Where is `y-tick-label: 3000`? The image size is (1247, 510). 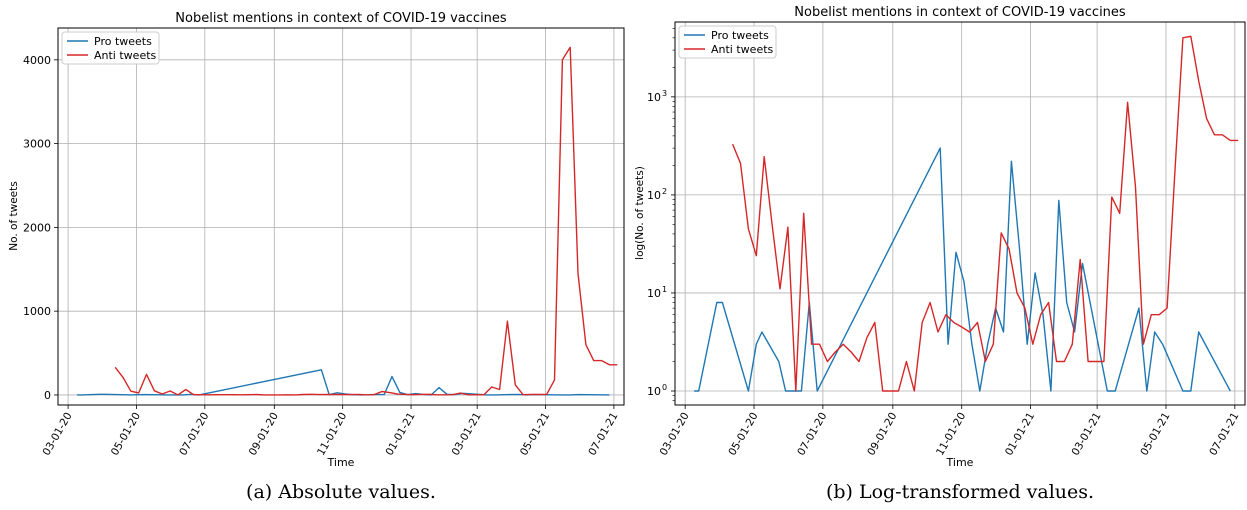 y-tick-label: 3000 is located at coordinates (37, 144).